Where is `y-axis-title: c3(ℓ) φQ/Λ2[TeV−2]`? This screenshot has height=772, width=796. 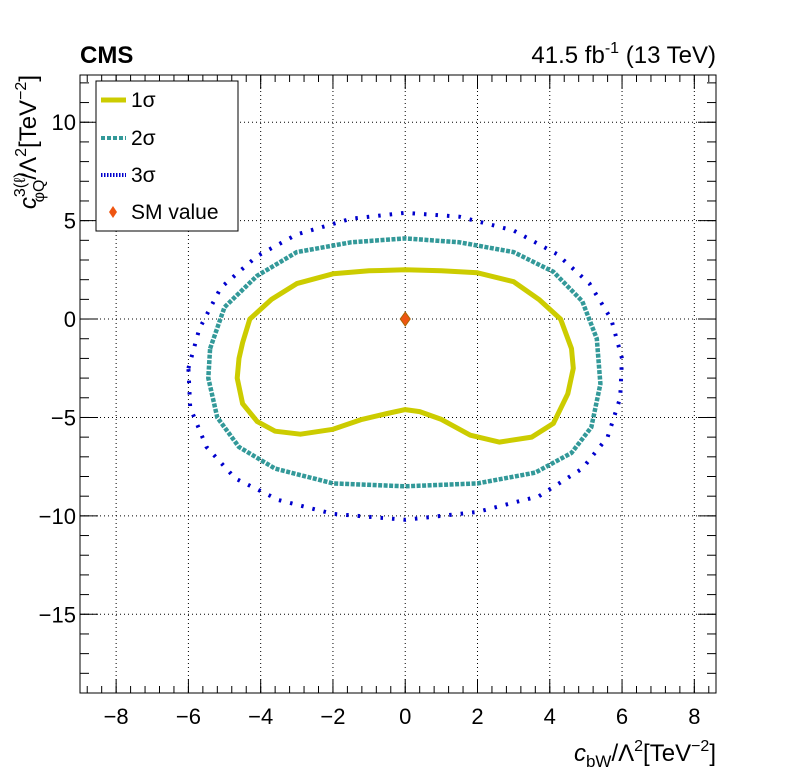 y-axis-title: c3(ℓ) φQ/Λ2[TeV−2] is located at coordinates (30, 142).